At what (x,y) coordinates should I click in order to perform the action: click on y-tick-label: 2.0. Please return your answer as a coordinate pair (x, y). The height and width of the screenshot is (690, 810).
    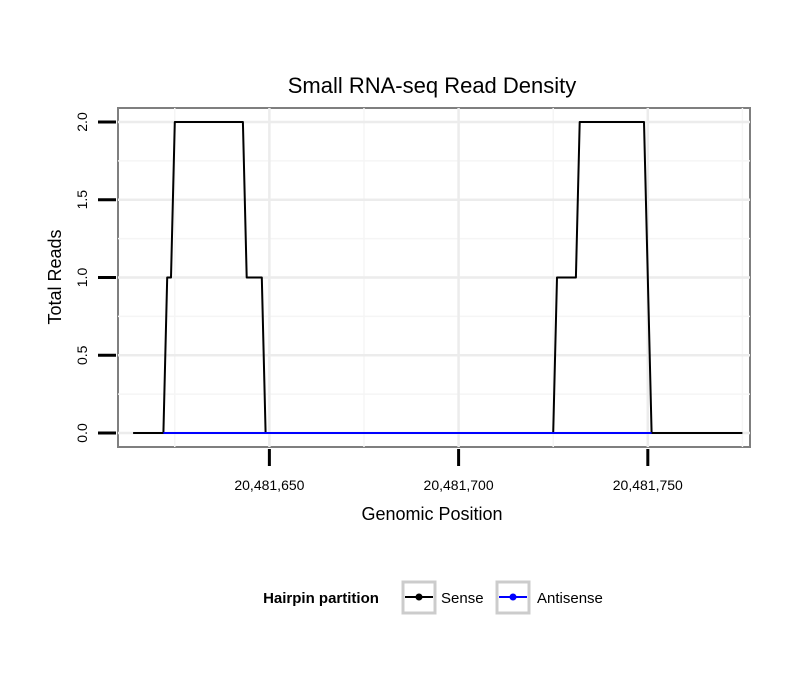
    Looking at the image, I should click on (82, 122).